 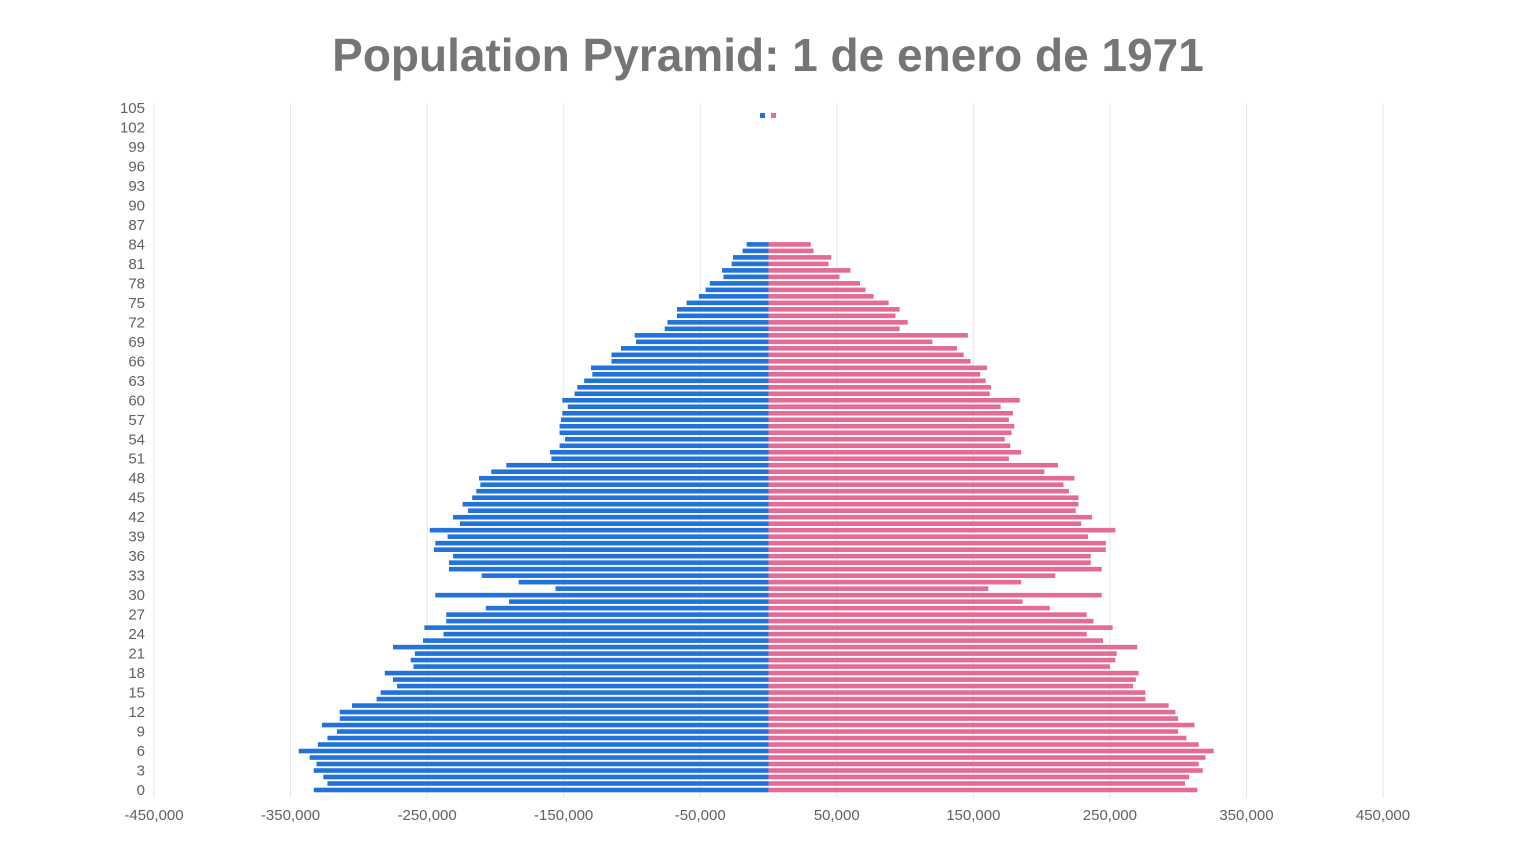 I want to click on x-tick-label: -450,000, so click(x=153, y=815).